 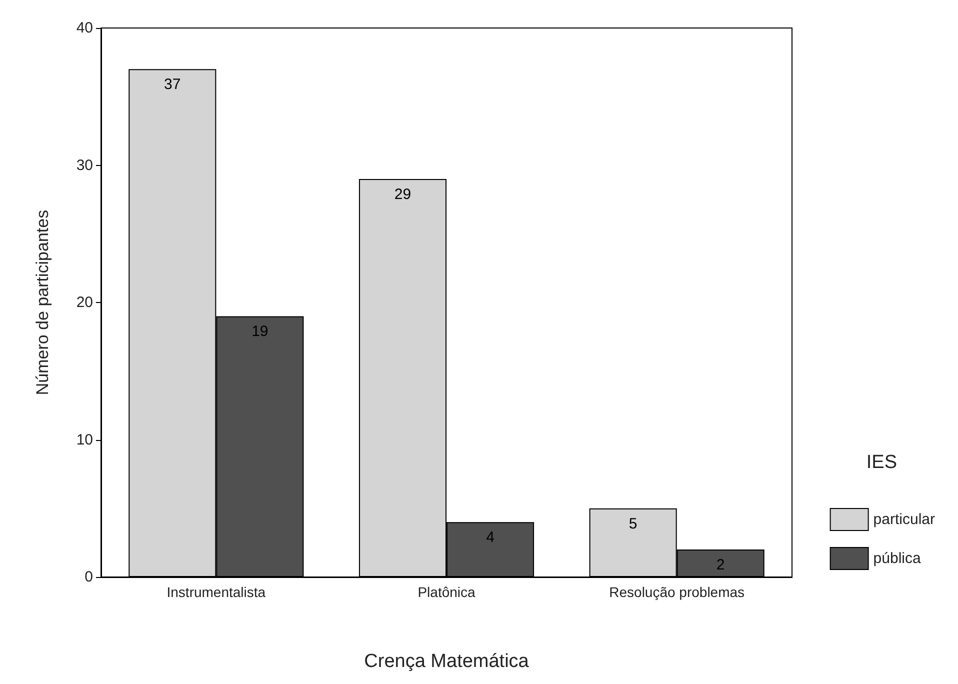 What do you see at coordinates (172, 85) in the screenshot?
I see `data-label: 37` at bounding box center [172, 85].